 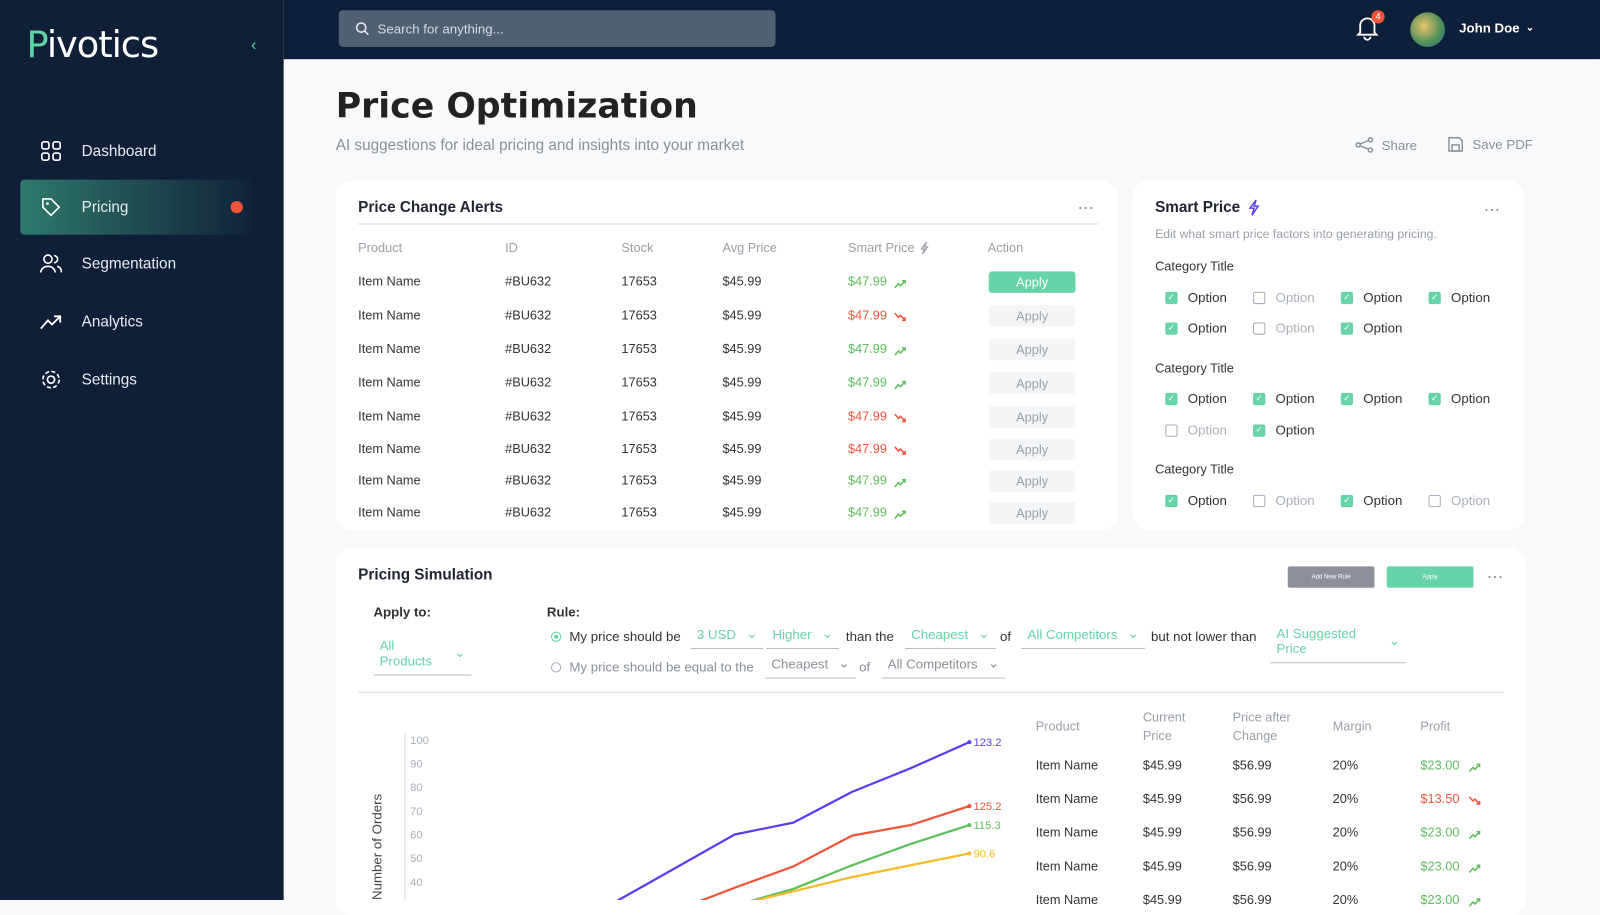 I want to click on sim-cell-product: Item Name, so click(x=1067, y=866).